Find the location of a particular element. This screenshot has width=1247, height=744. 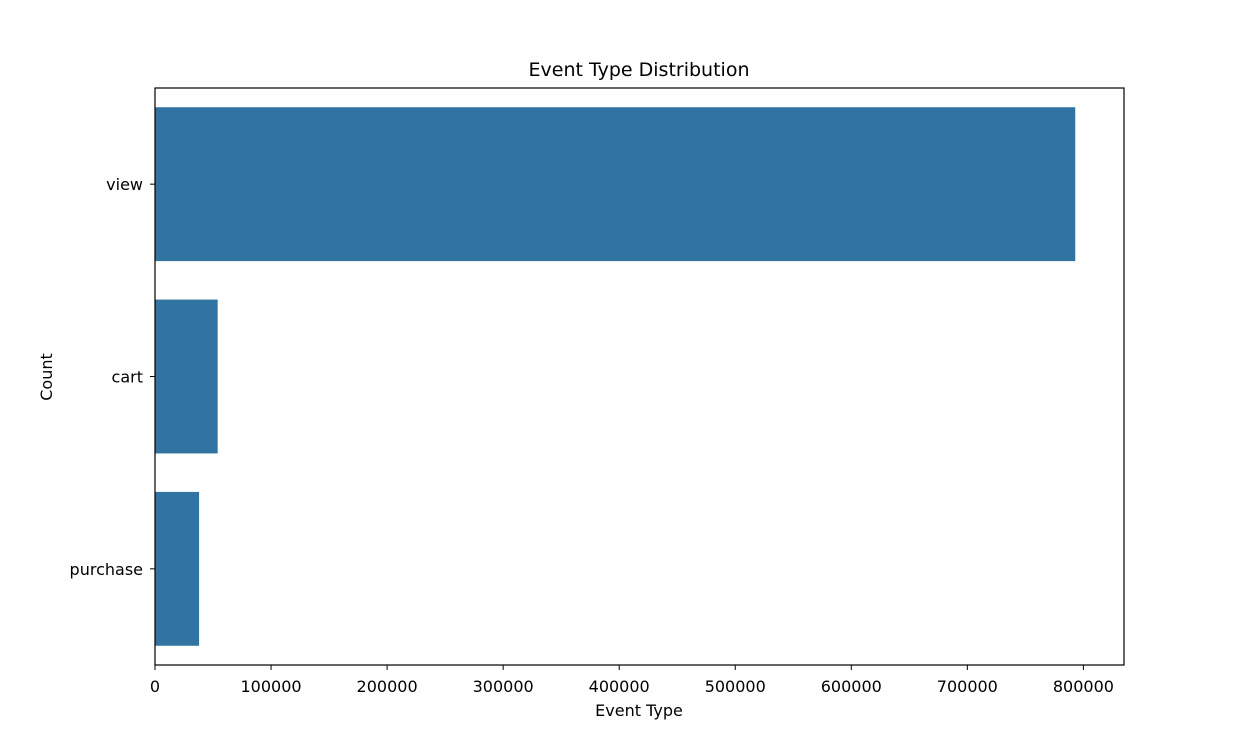

y-tick-layer: view cart purchase is located at coordinates (112, 377).